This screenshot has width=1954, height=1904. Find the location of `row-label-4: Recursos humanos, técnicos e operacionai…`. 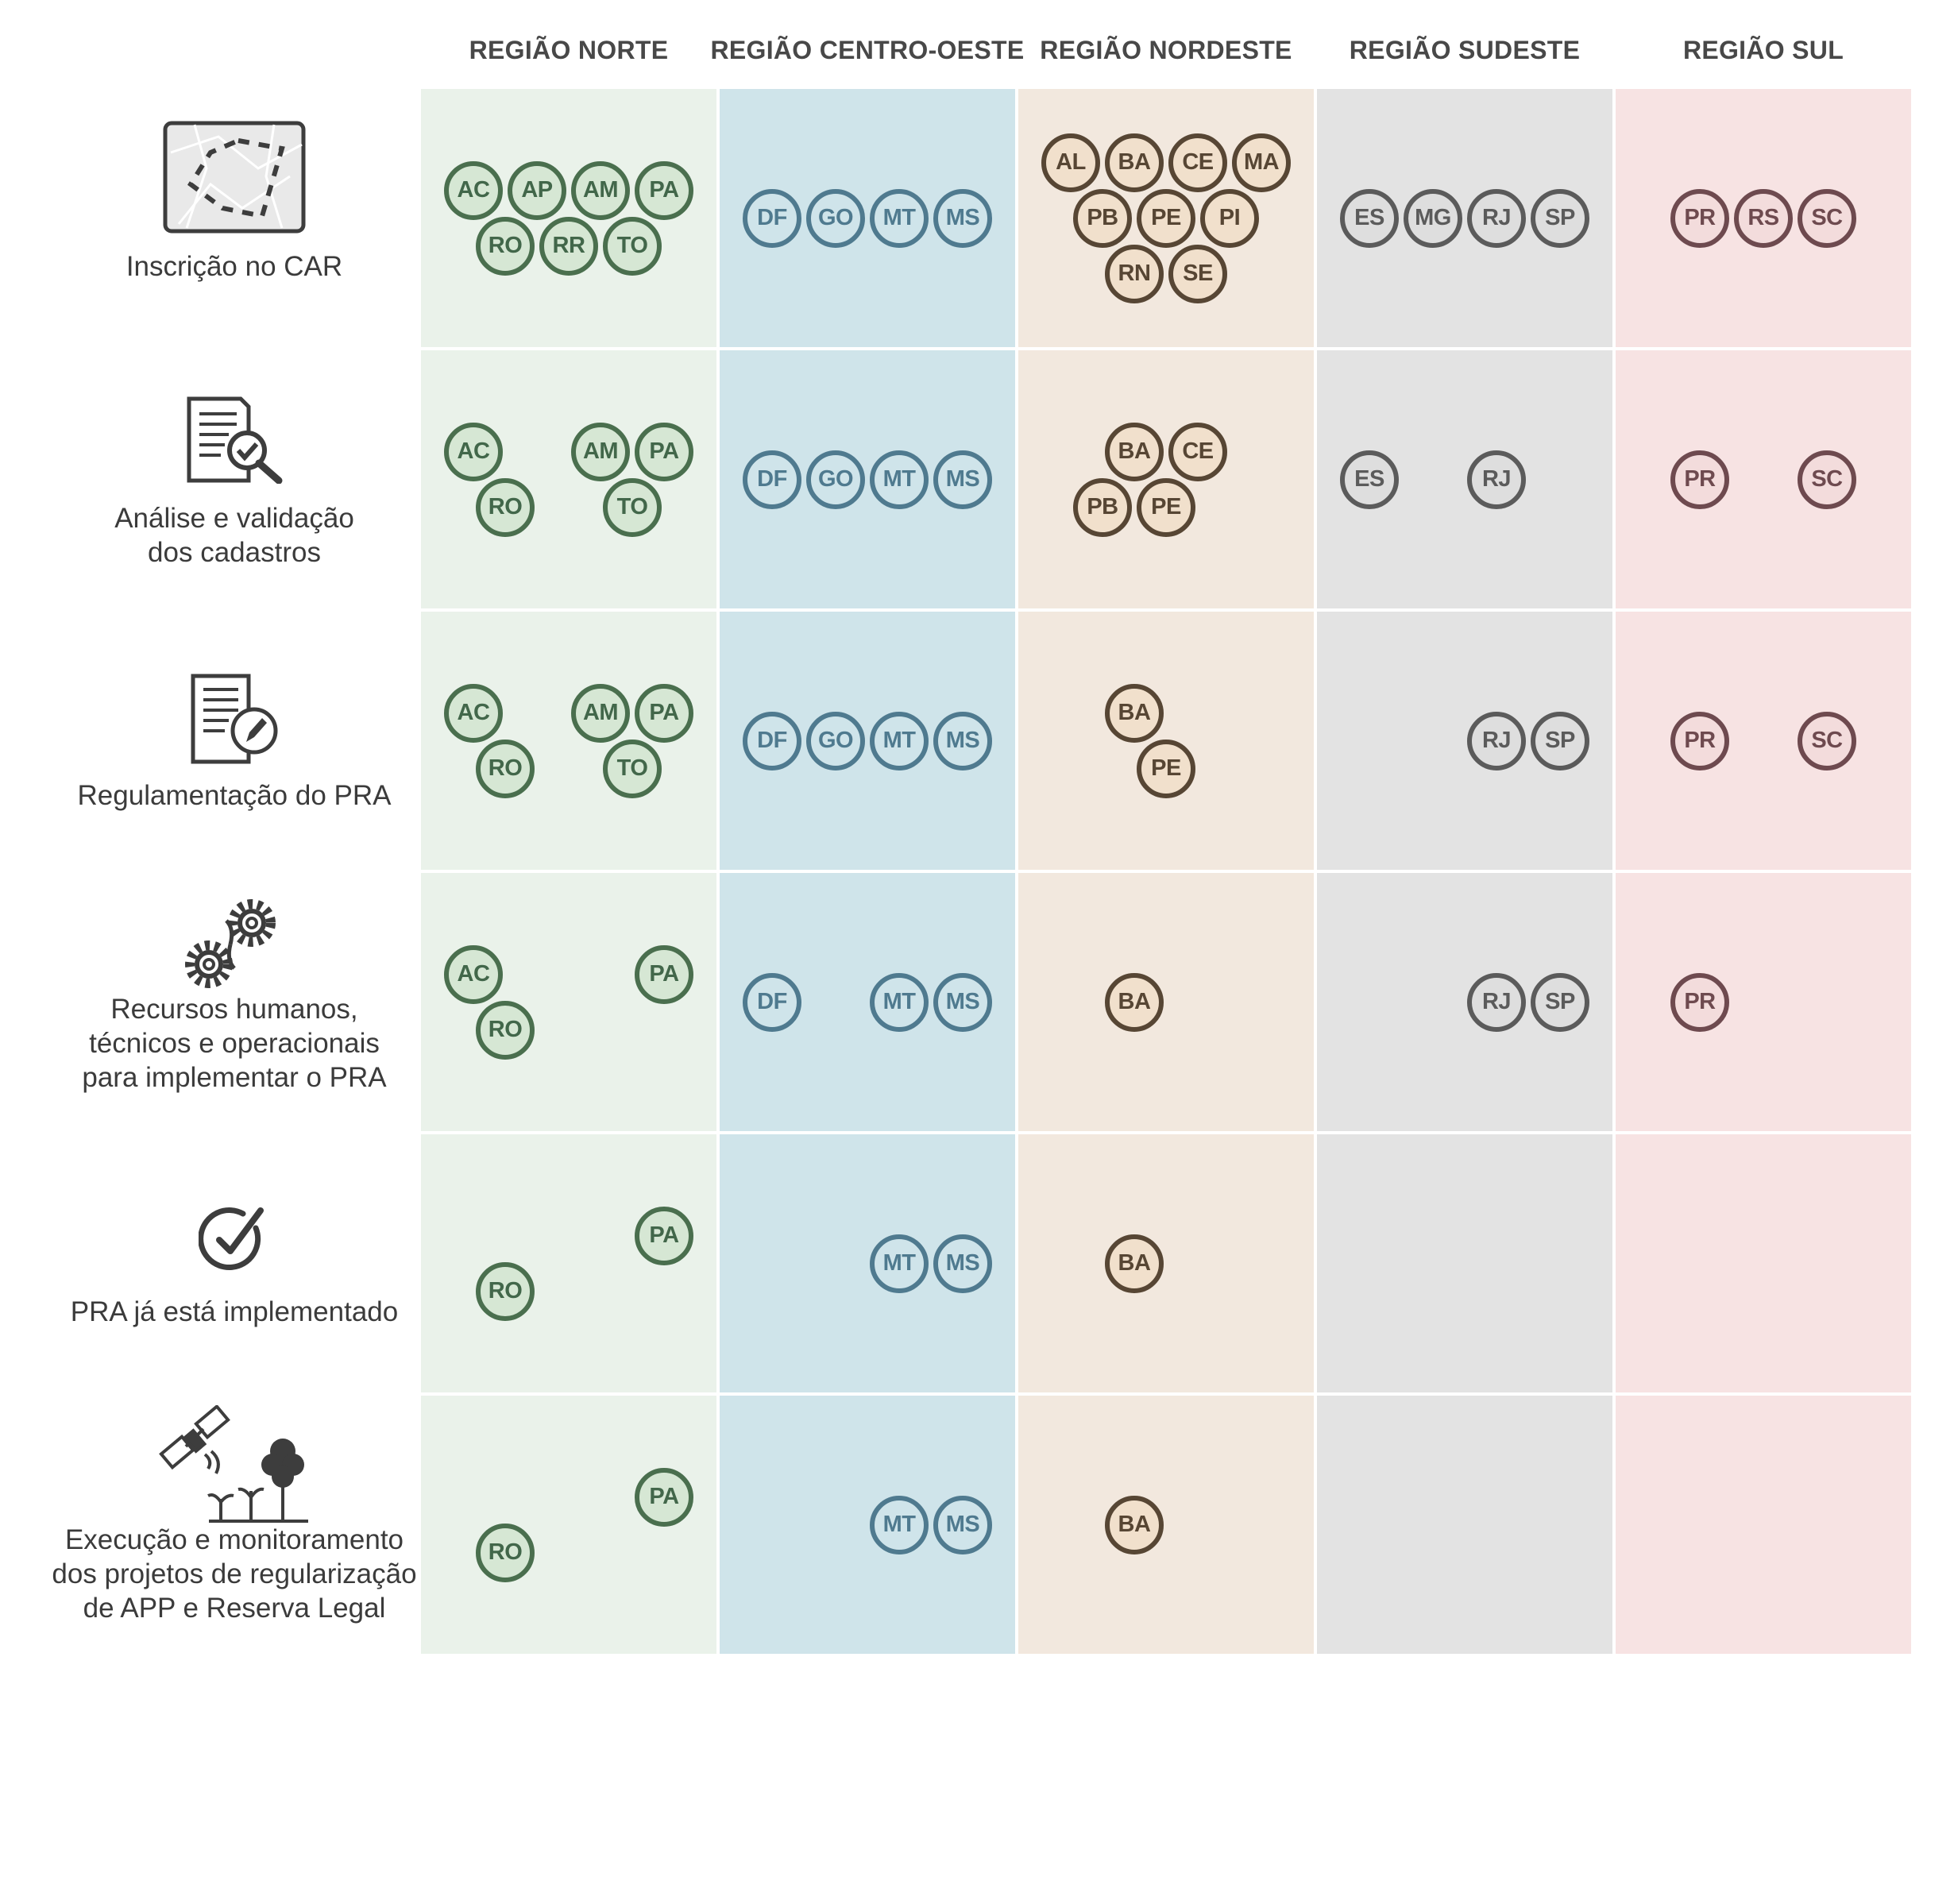

row-label-4: Recursos humanos, técnicos e operacionai… is located at coordinates (234, 1043).